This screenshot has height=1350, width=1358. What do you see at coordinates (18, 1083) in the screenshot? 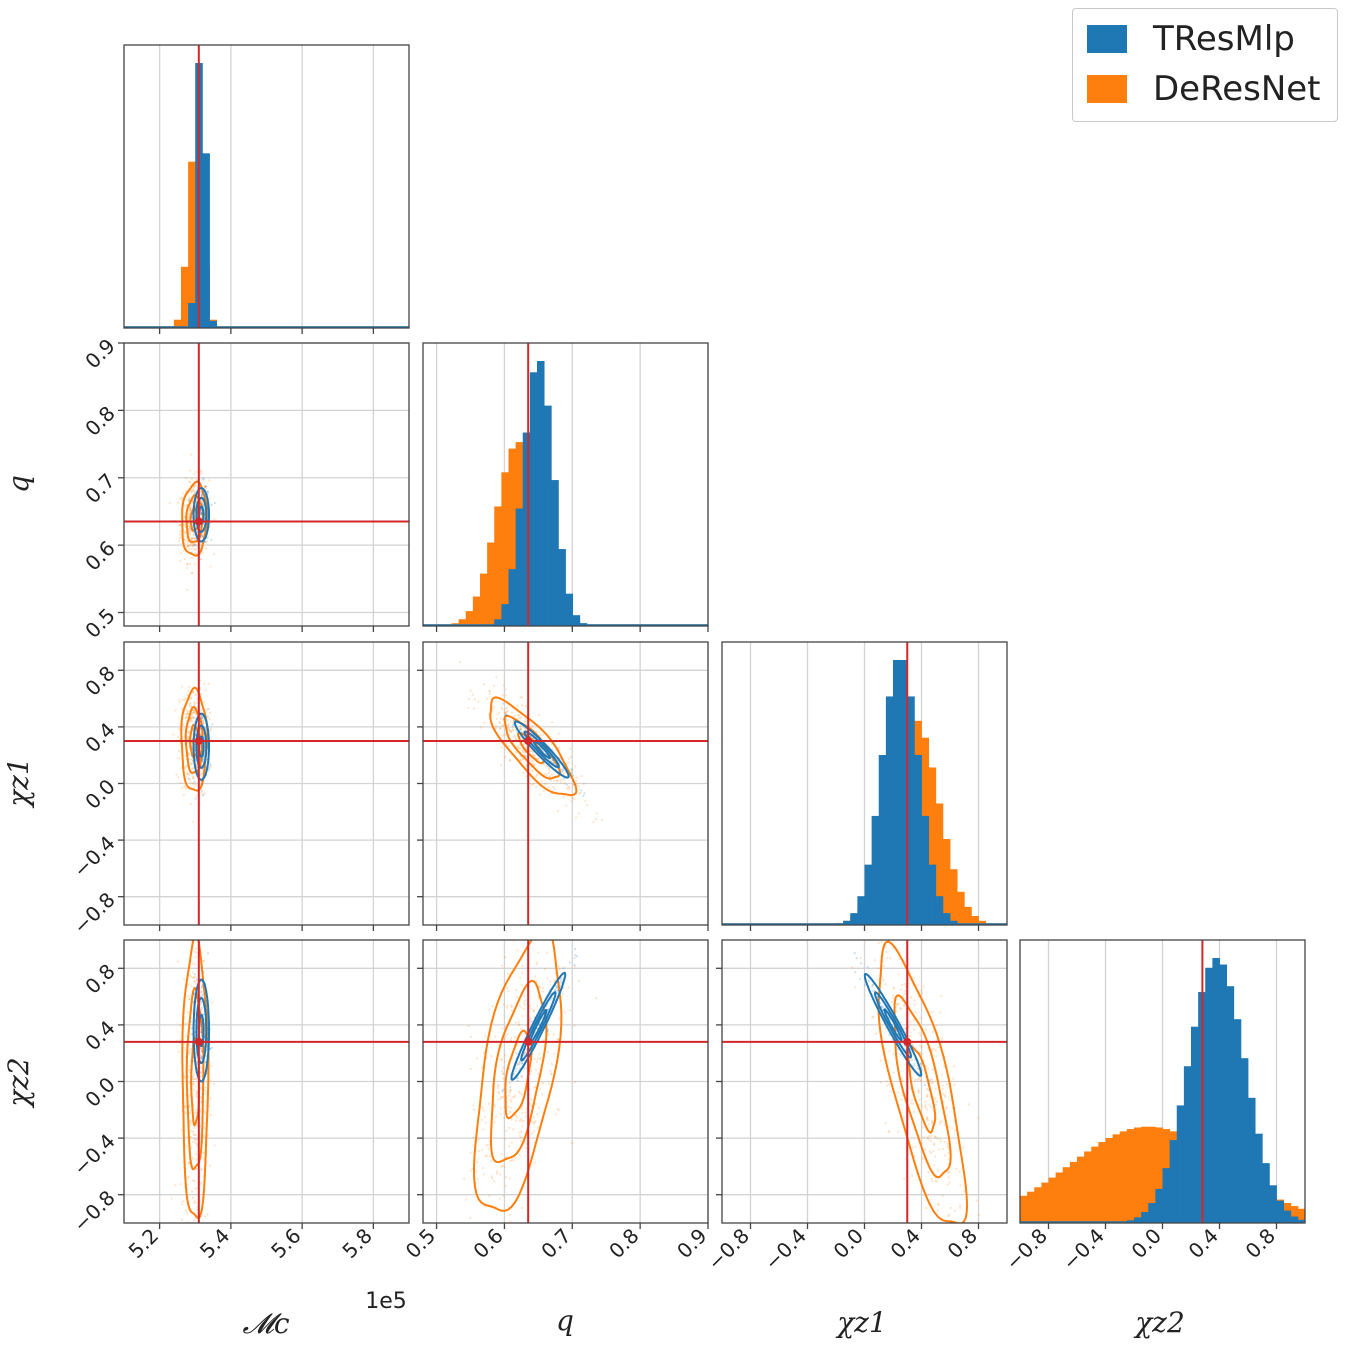
I see `y-axis-label-chi-z2: χz2` at bounding box center [18, 1083].